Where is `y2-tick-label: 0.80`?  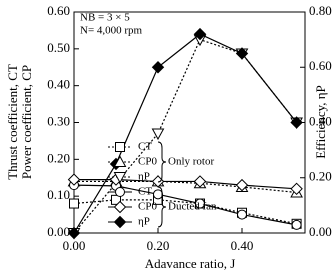 y2-tick-label: 0.80 is located at coordinates (320, 10).